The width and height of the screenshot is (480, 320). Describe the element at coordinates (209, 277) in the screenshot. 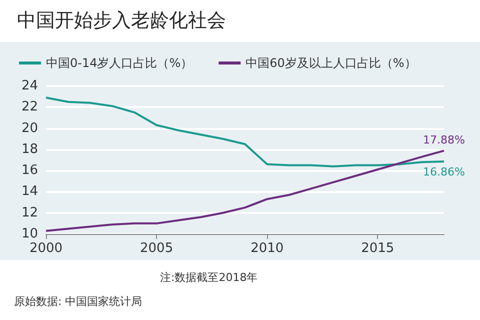

I see `text: 注:数据截至2018年` at that location.